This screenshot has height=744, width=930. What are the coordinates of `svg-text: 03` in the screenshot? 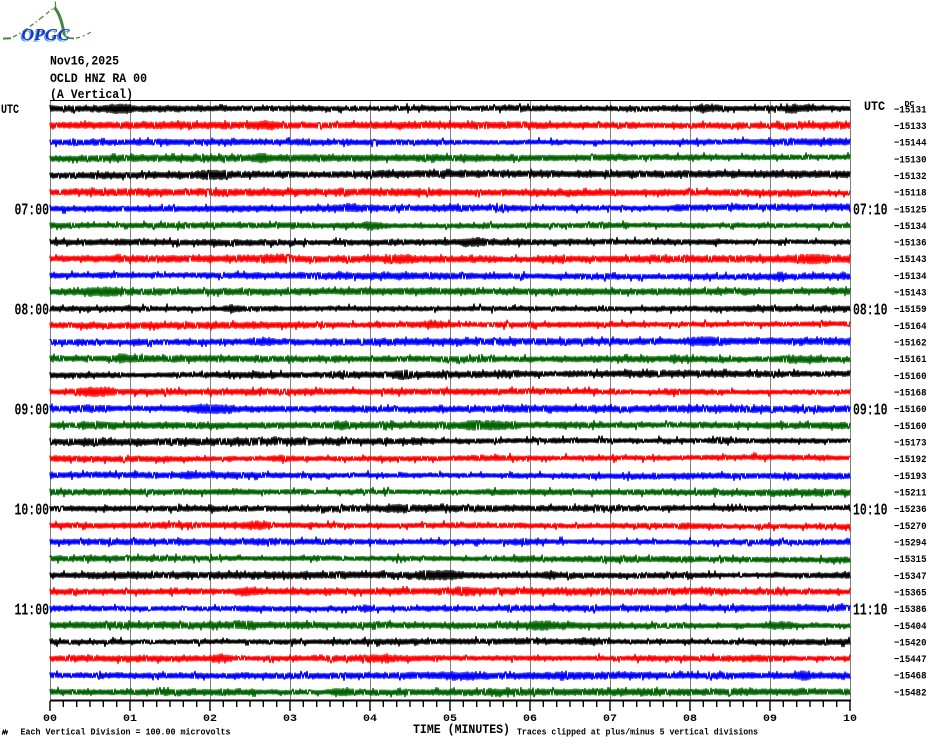 It's located at (290, 719).